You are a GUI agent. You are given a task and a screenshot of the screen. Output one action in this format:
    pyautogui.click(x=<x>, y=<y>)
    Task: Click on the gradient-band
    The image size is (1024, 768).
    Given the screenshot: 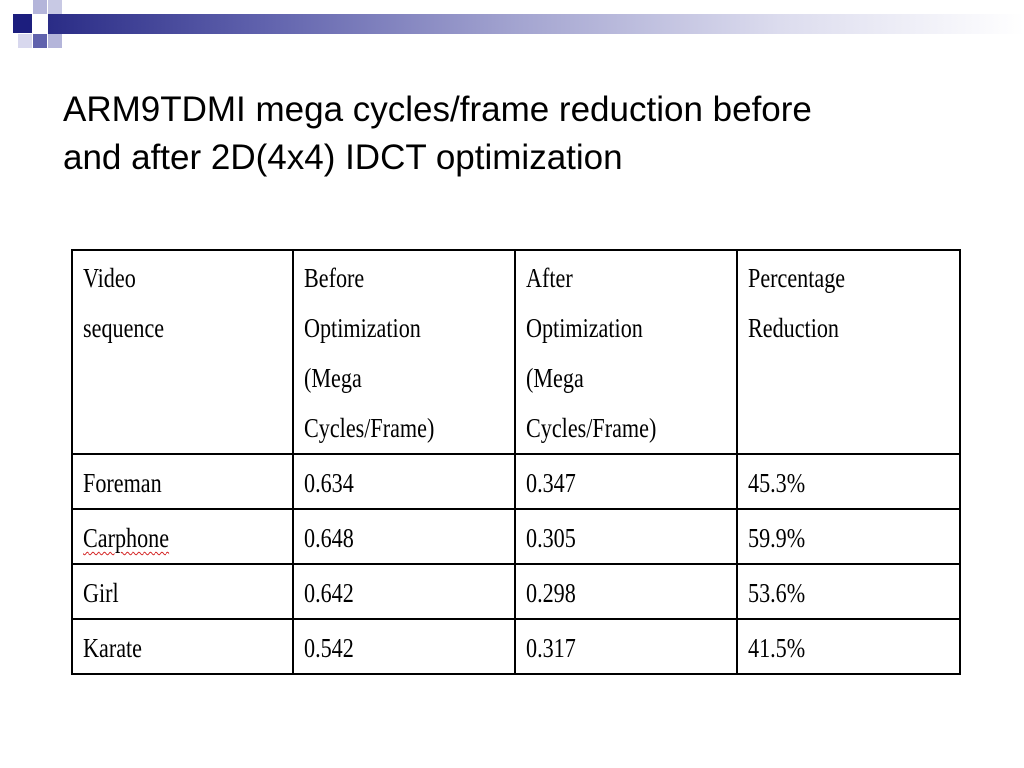 What is the action you would take?
    pyautogui.click(x=536, y=24)
    